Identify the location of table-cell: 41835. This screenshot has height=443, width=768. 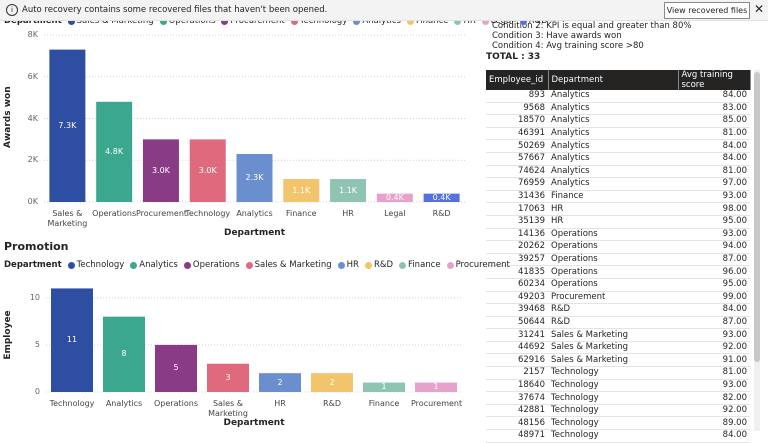
(517, 272).